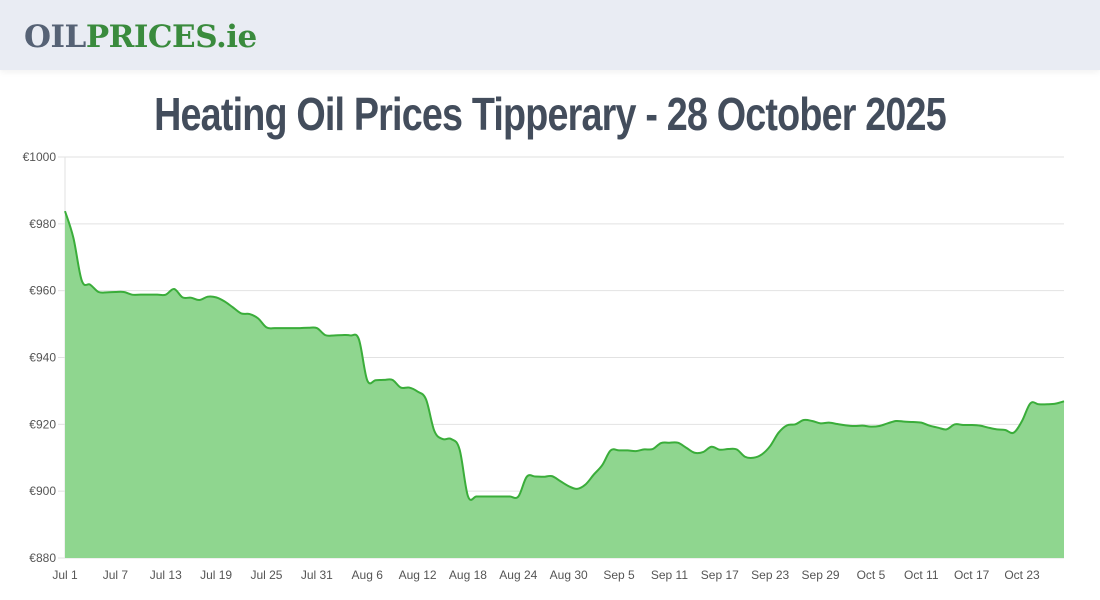  I want to click on x-tick-label: Sep 23, so click(770, 575).